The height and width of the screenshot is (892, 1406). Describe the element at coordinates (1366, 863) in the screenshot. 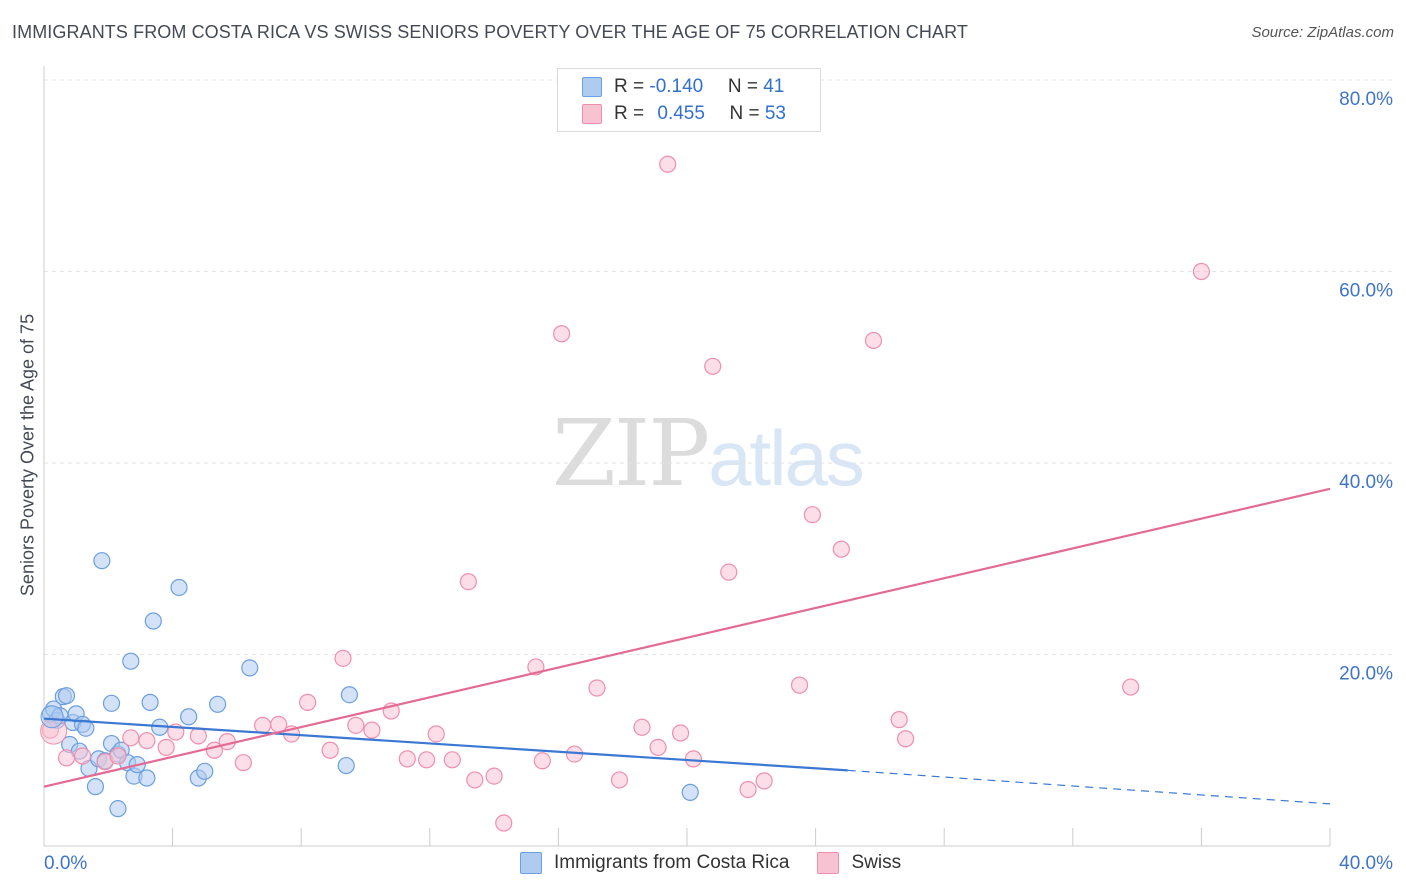

I see `x-tick-label: 40.0%` at that location.